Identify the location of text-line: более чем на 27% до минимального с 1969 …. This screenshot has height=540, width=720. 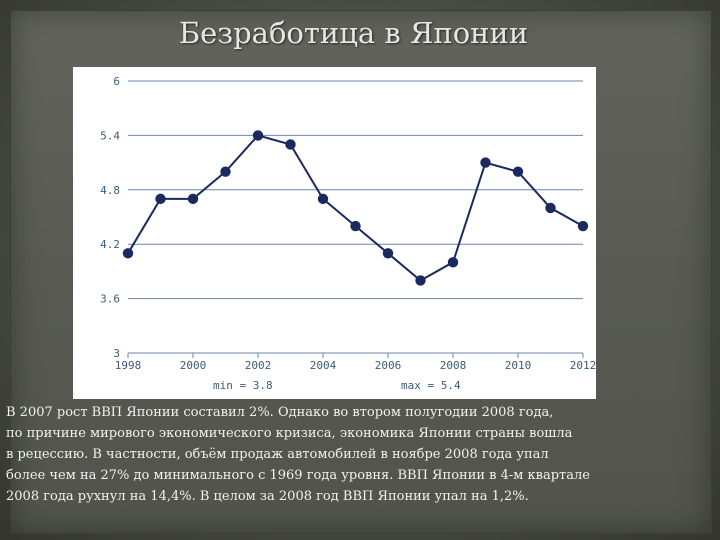
(298, 475).